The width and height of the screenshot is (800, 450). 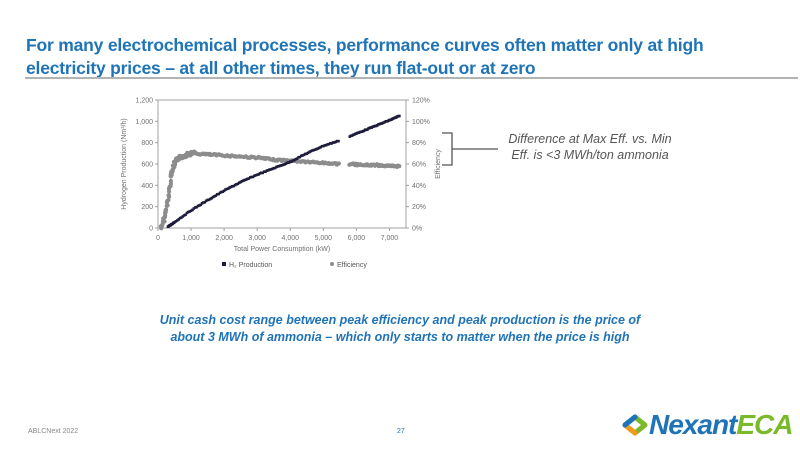 I want to click on bracket, so click(x=447, y=149).